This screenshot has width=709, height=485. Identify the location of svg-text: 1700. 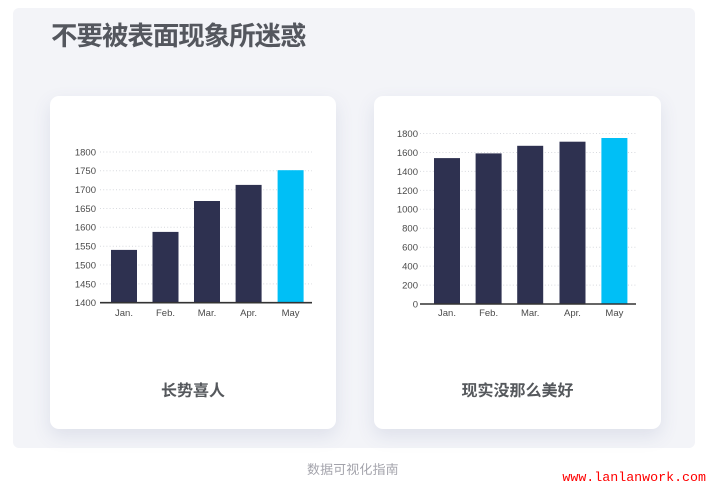
(85, 190).